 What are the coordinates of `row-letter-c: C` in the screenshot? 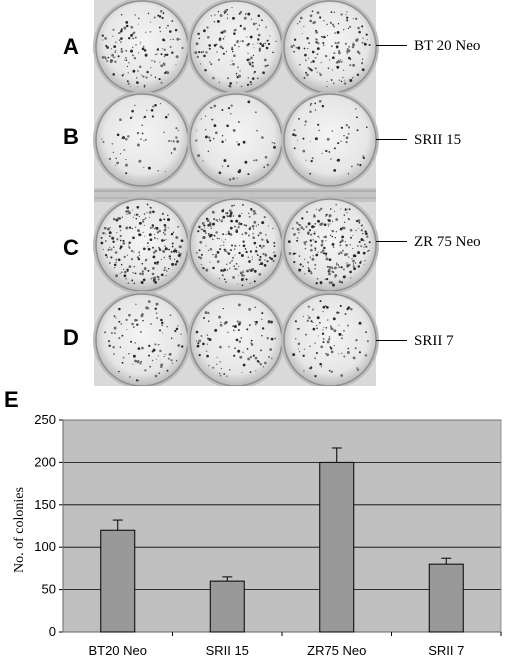 It's located at (71, 247).